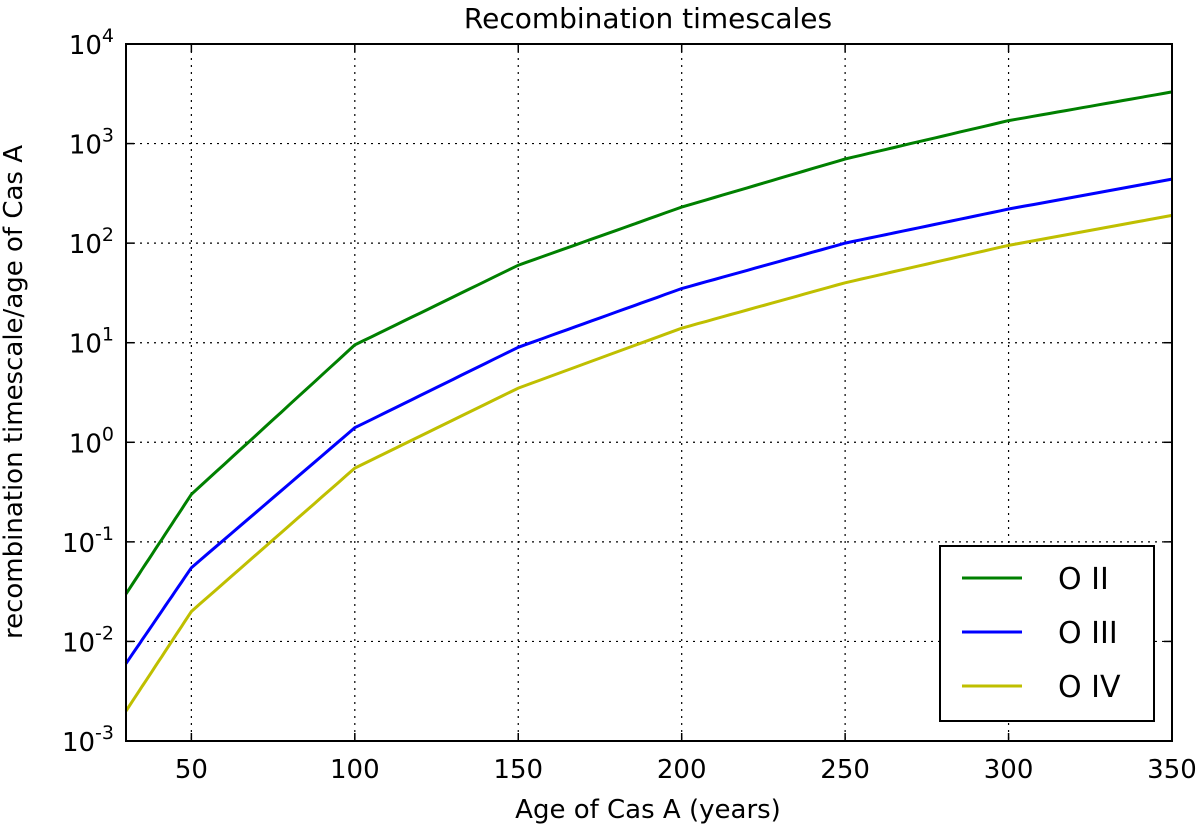 The width and height of the screenshot is (1200, 830). What do you see at coordinates (1047, 633) in the screenshot?
I see `legend: O II O III O IV` at bounding box center [1047, 633].